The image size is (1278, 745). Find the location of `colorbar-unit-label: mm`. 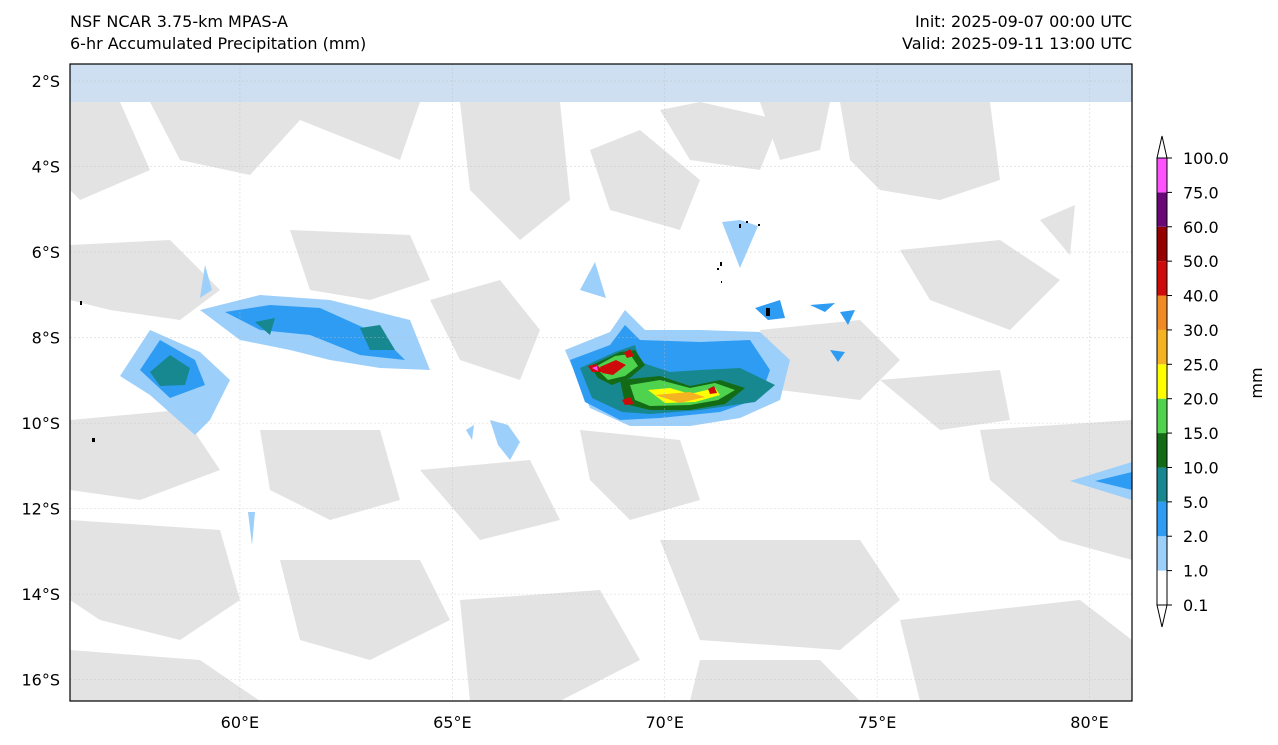

colorbar-unit-label: mm is located at coordinates (1256, 382).